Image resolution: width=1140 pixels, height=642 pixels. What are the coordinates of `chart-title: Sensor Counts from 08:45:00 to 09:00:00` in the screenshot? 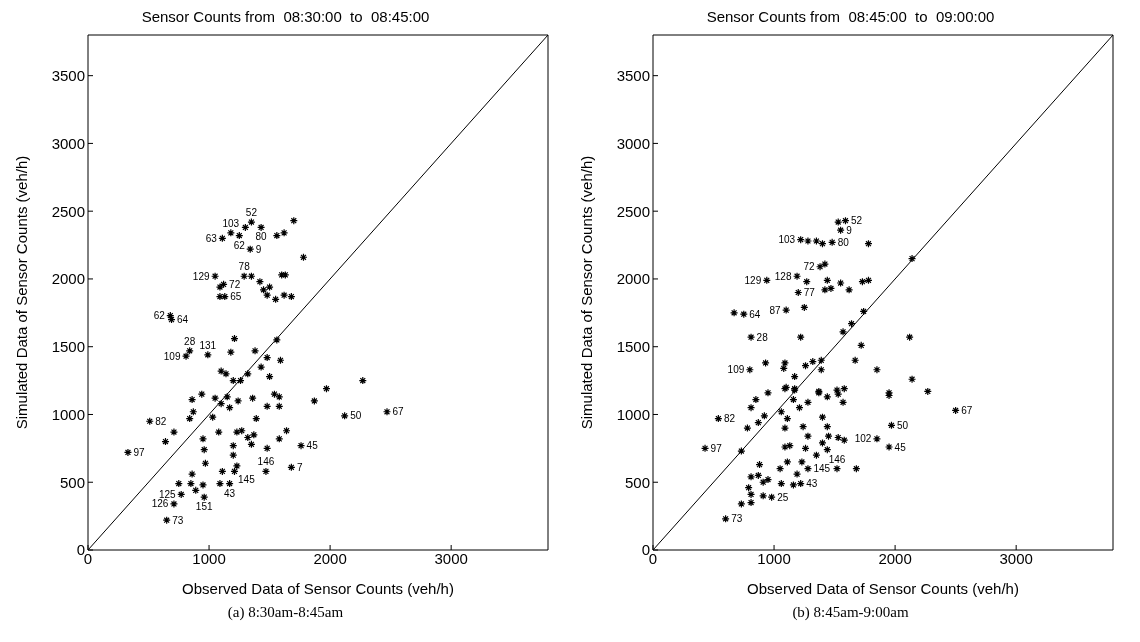 It's located at (850, 17).